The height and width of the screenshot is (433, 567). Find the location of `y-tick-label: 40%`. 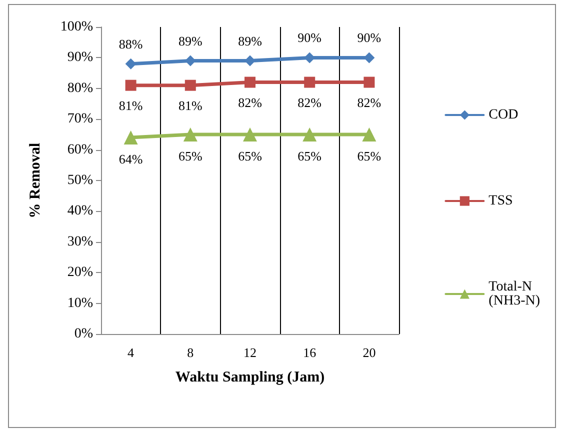

y-tick-label: 40% is located at coordinates (80, 211).